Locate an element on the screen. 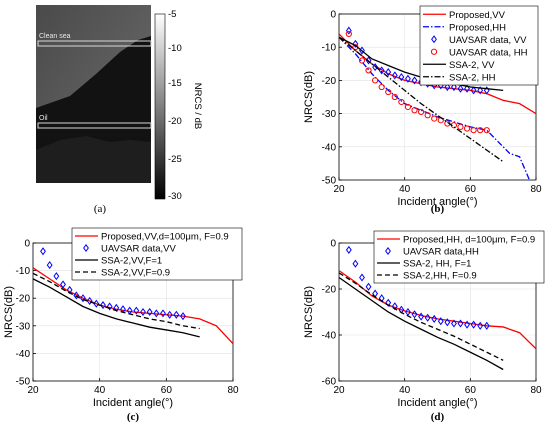  legend-box is located at coordinates (459, 257).